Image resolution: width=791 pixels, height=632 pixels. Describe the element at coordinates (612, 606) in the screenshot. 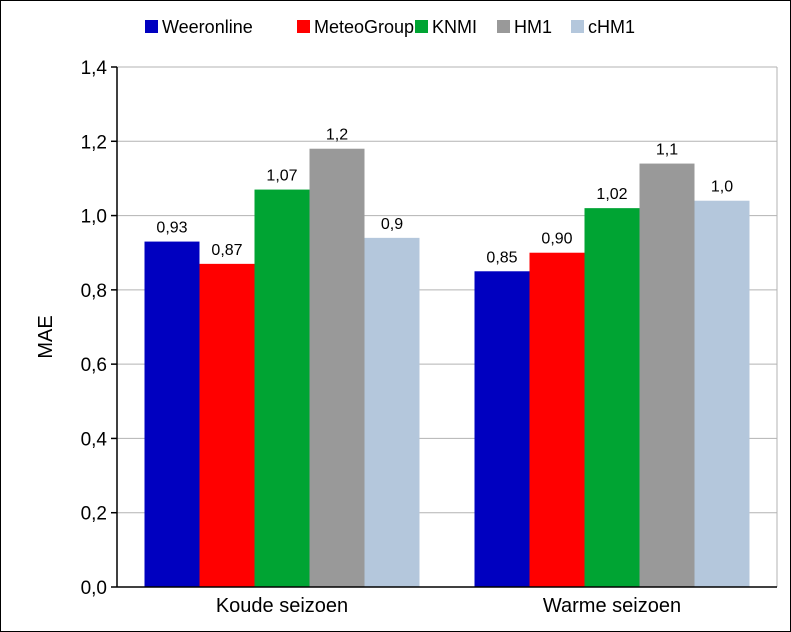

I see `x-category-label: Warme seizoen` at that location.